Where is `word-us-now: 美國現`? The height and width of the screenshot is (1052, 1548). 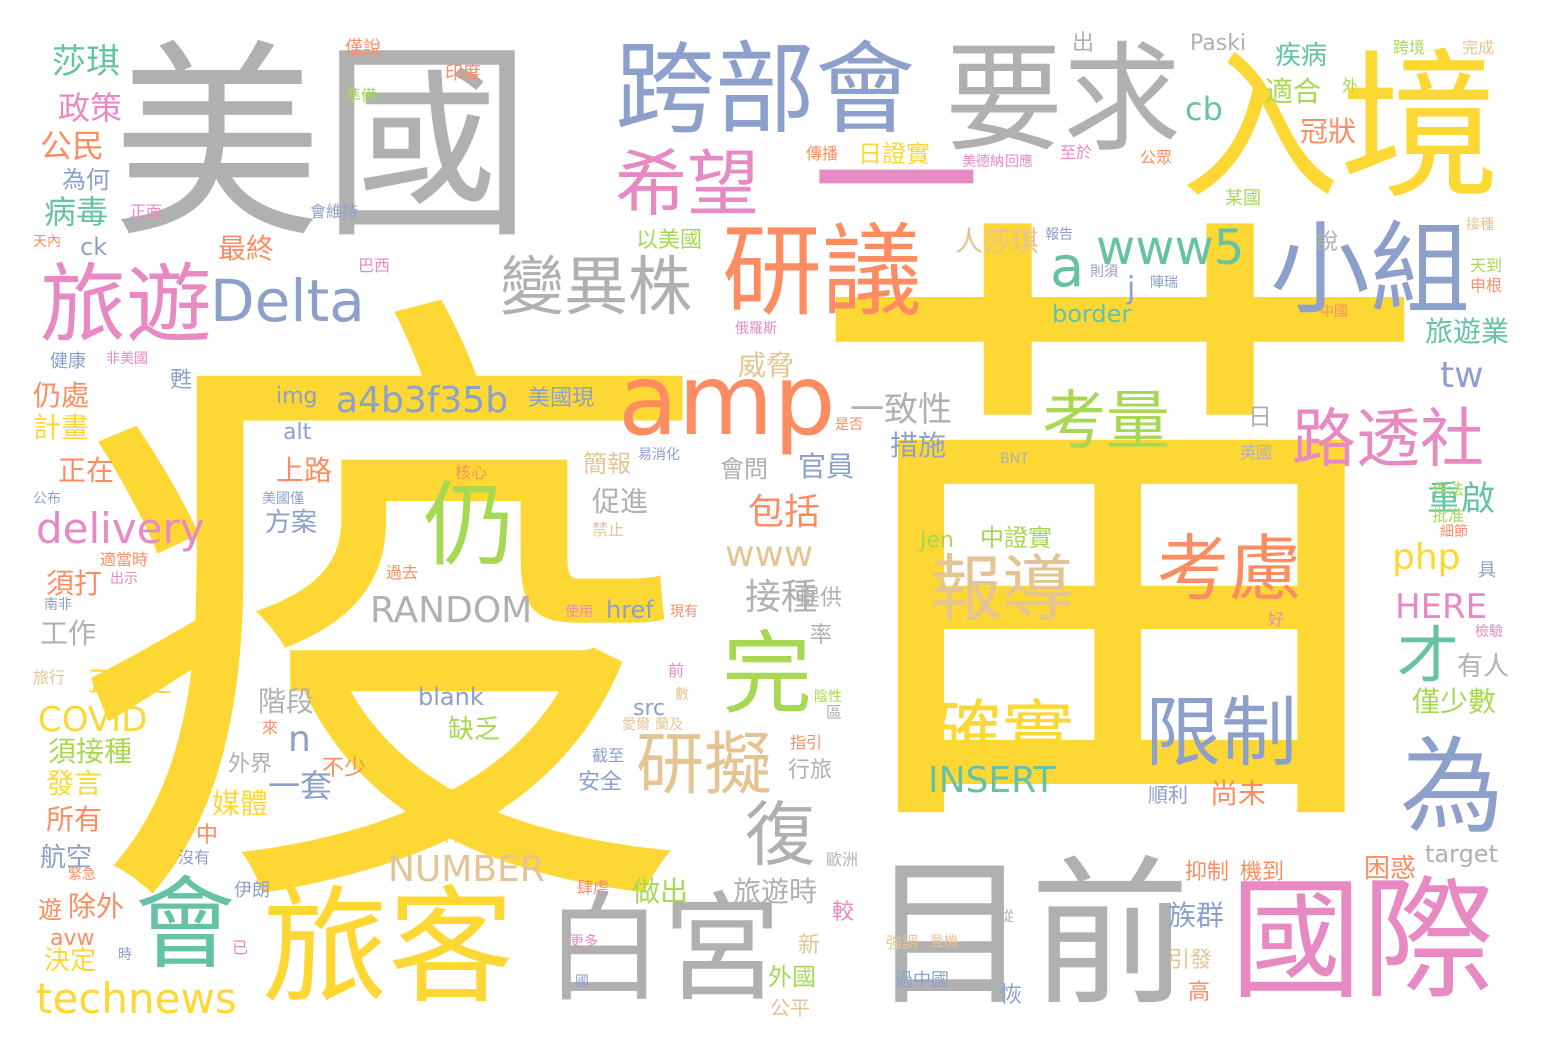 word-us-now: 美國現 is located at coordinates (561, 398).